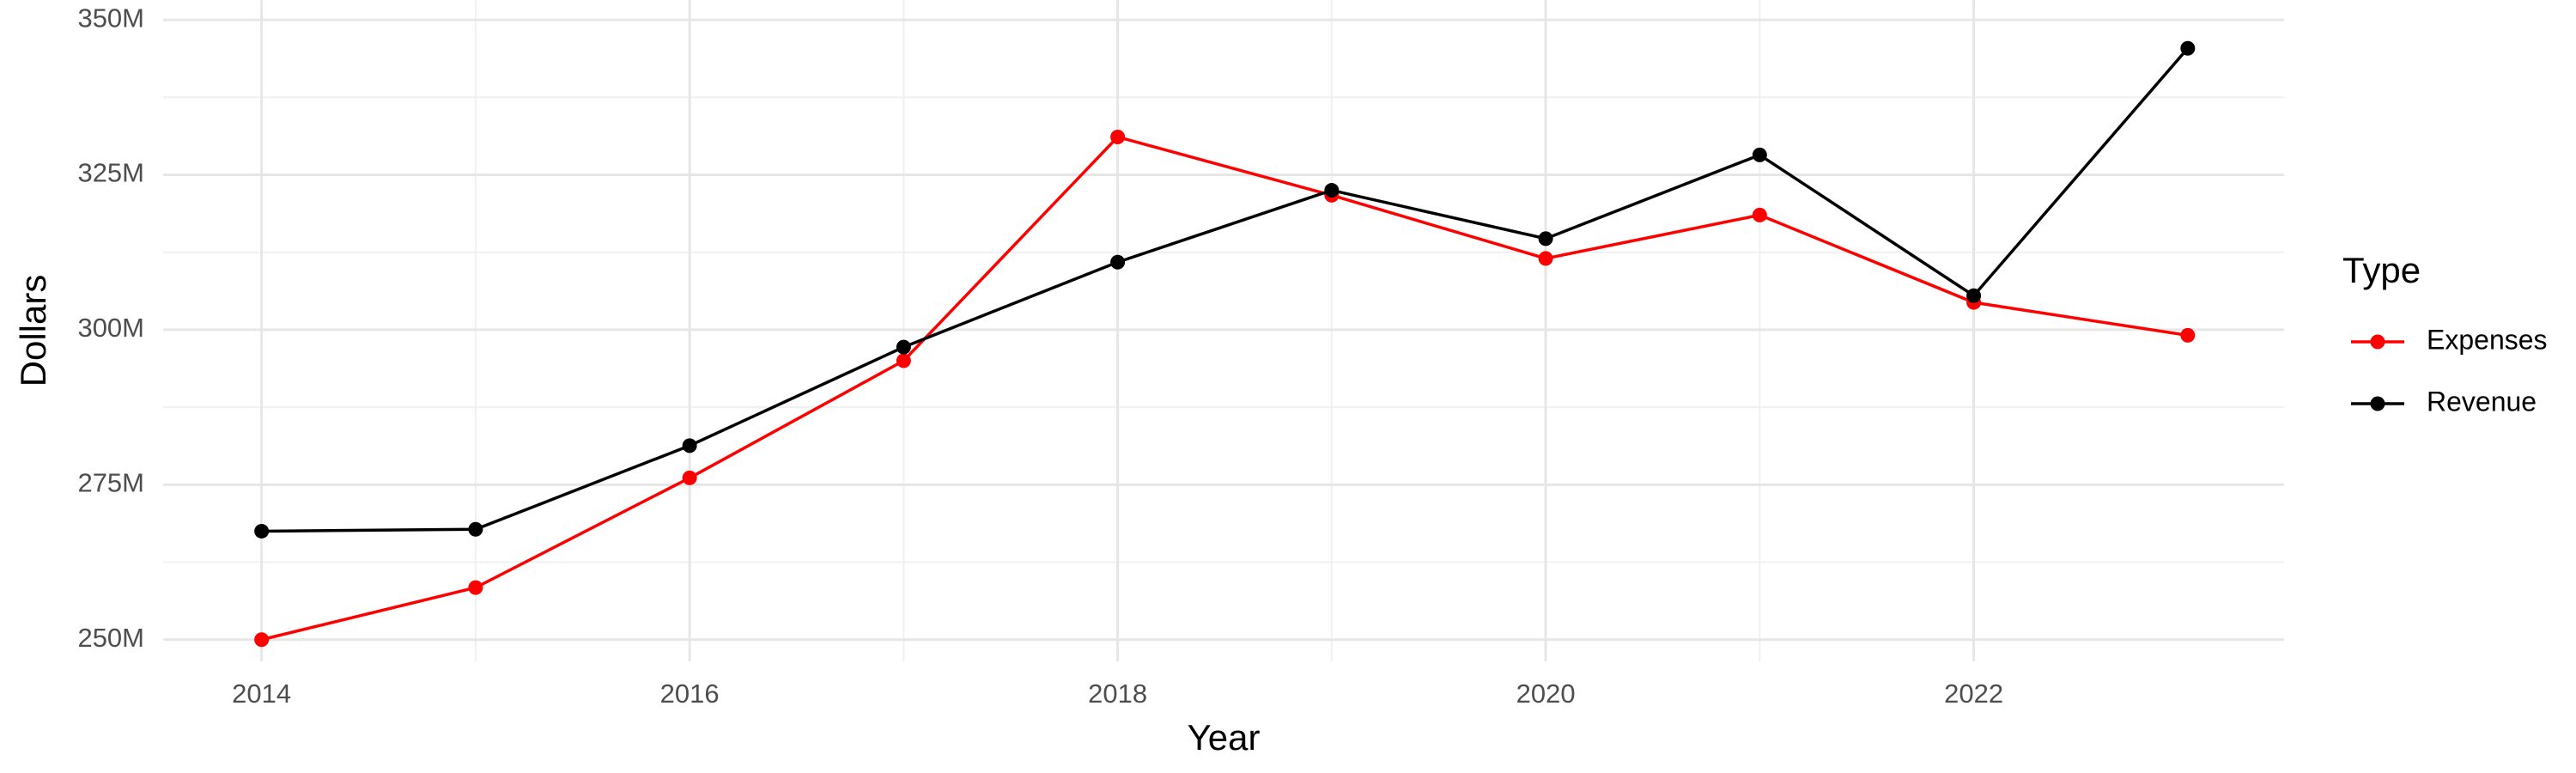 The height and width of the screenshot is (773, 2576). I want to click on y-tick-label: 325M, so click(111, 173).